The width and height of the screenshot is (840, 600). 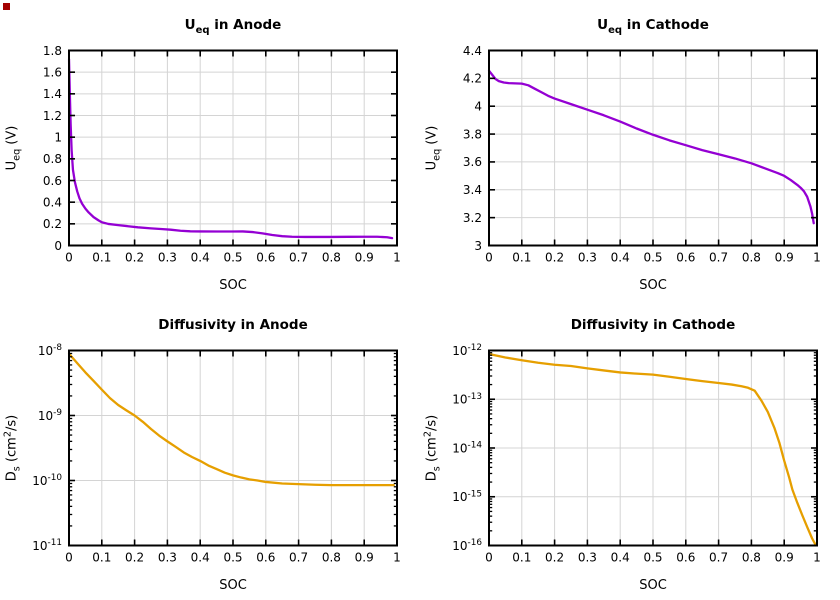 I want to click on y-tick-label: 3, so click(x=478, y=246).